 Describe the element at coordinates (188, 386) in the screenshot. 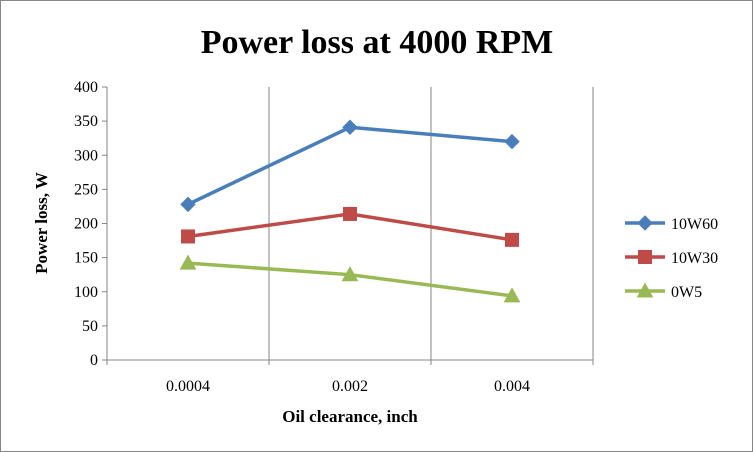

I see `x-tick-label: 0.0004` at that location.